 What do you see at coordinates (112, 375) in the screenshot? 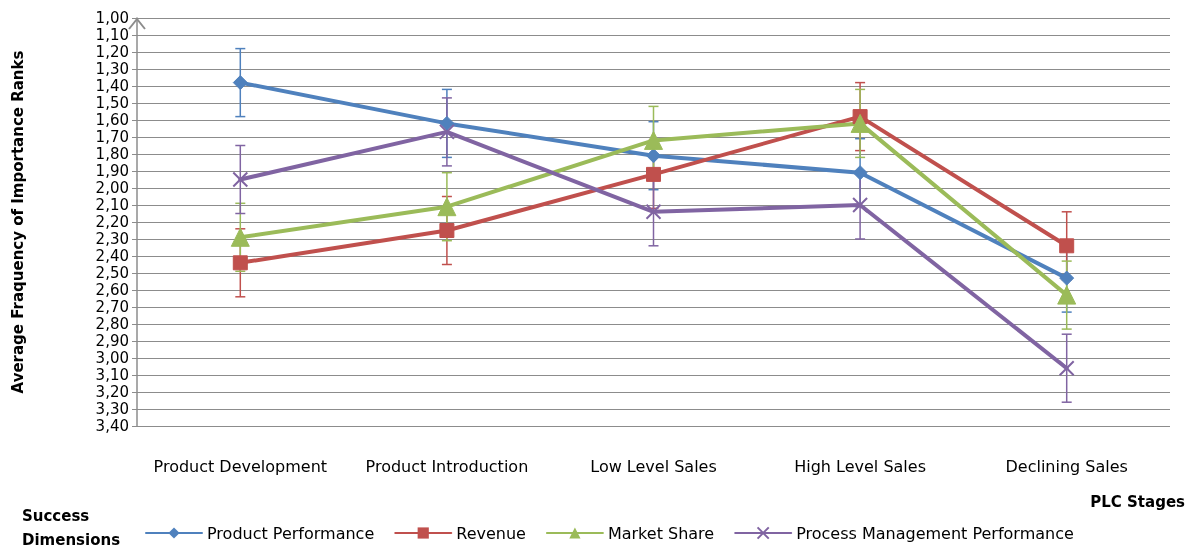
I see `y-tick-label: 3,10` at bounding box center [112, 375].